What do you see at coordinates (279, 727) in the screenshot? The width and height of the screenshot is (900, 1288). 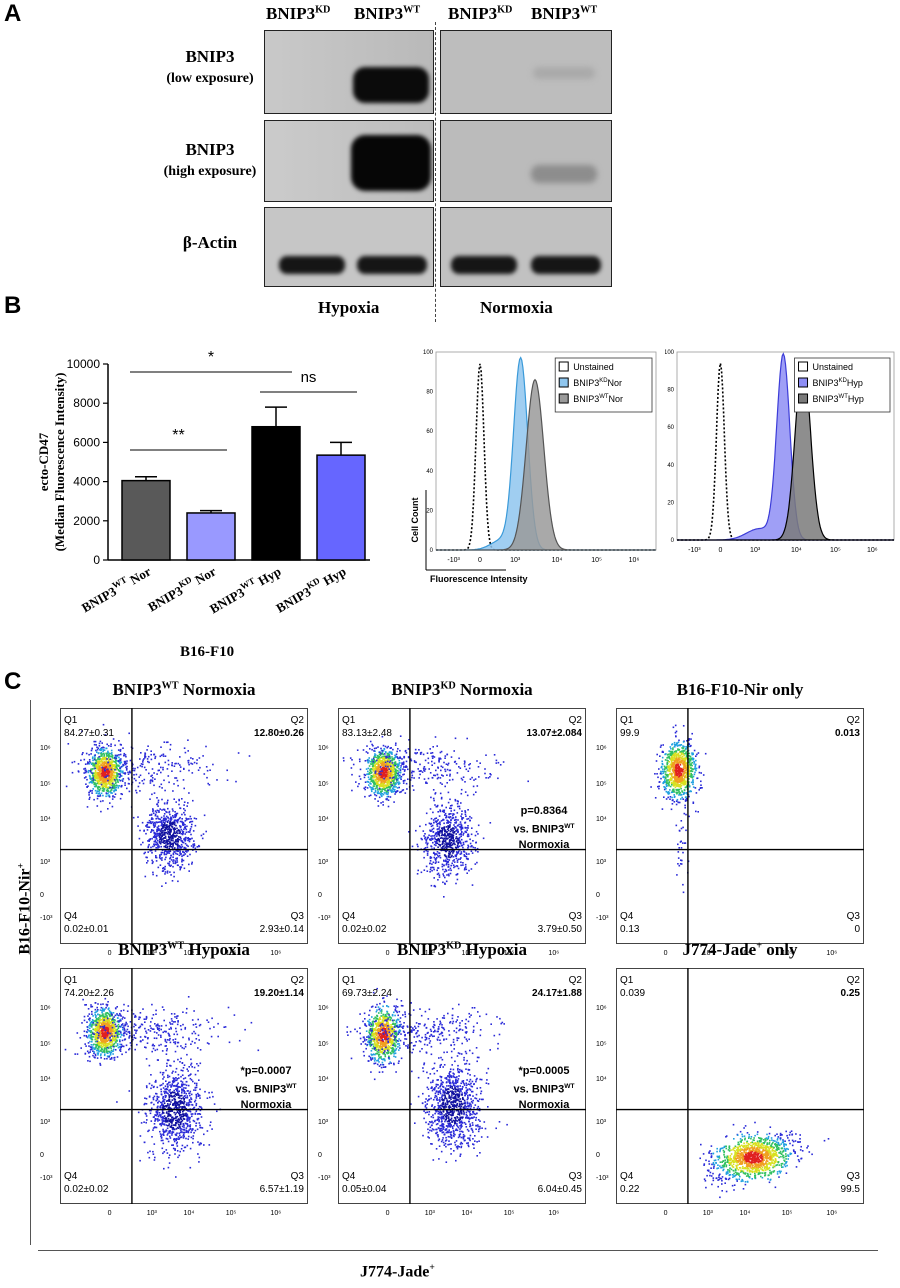 I see `quadrant-label-q2: Q2 12.80±0.26` at bounding box center [279, 727].